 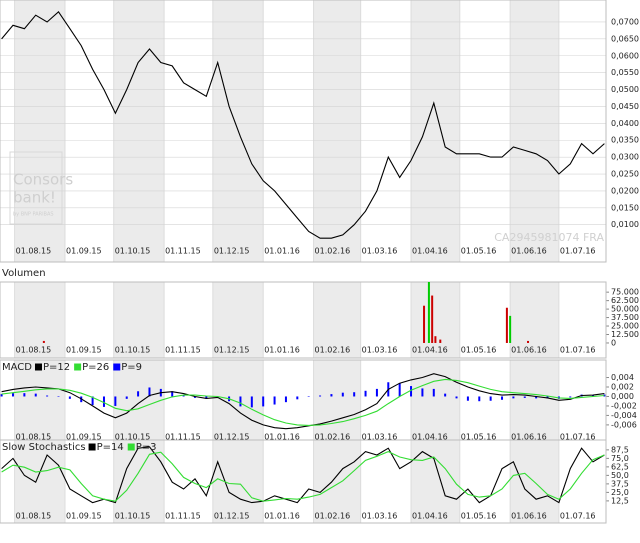 What do you see at coordinates (625, 72) in the screenshot?
I see `y-tick-label: 0,0550` at bounding box center [625, 72].